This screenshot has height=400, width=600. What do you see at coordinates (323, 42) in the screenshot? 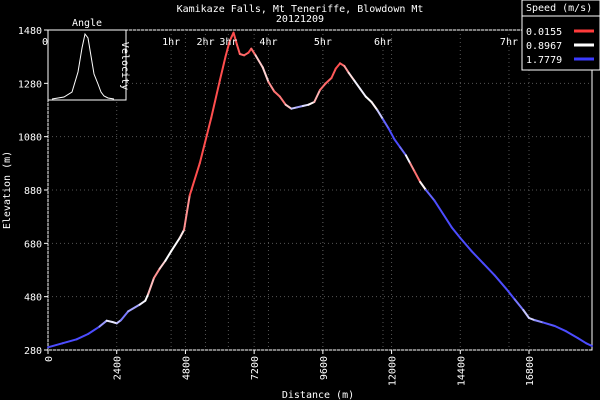
I see `time-tick-label: 5hr` at bounding box center [323, 42].